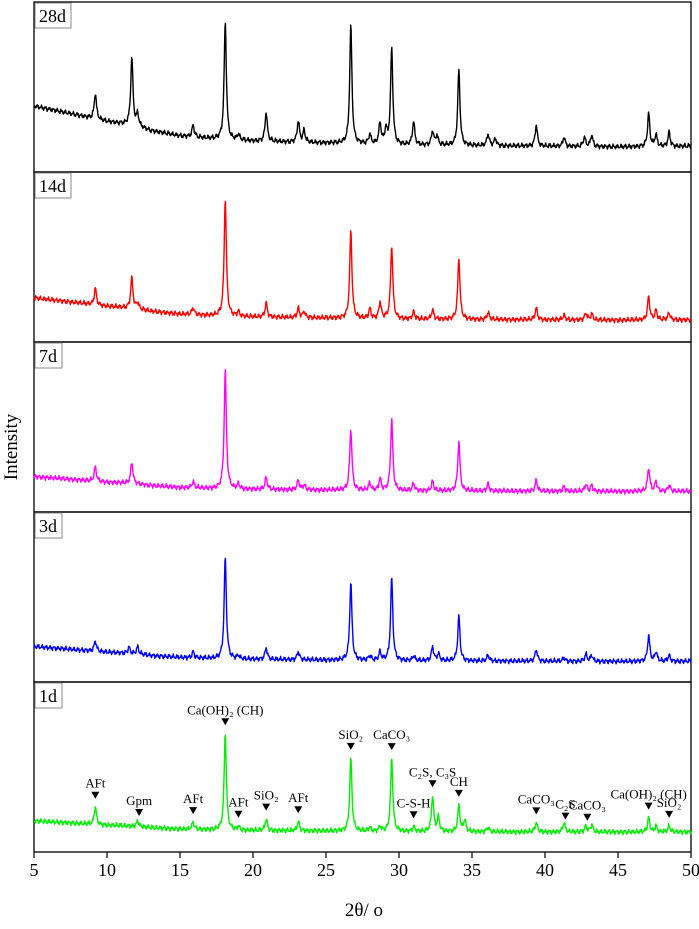  What do you see at coordinates (545, 870) in the screenshot?
I see `x-tick-label: 40` at bounding box center [545, 870].